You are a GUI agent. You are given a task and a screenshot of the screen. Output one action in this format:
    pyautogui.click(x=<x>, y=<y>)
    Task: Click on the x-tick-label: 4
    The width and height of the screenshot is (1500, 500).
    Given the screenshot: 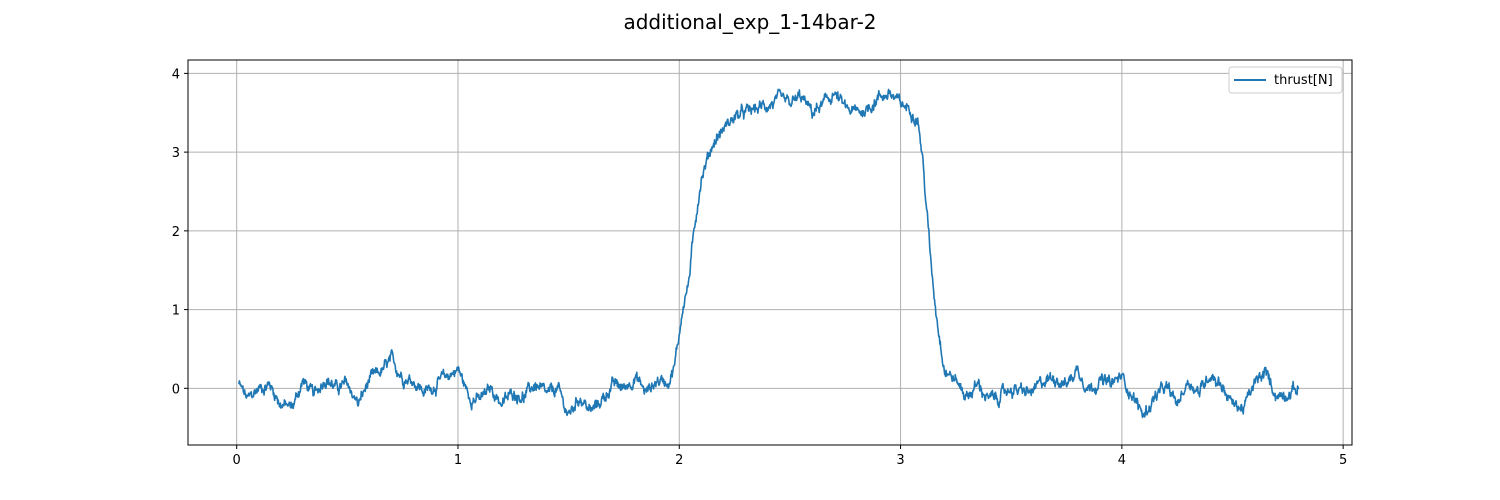 What is the action you would take?
    pyautogui.click(x=1122, y=460)
    